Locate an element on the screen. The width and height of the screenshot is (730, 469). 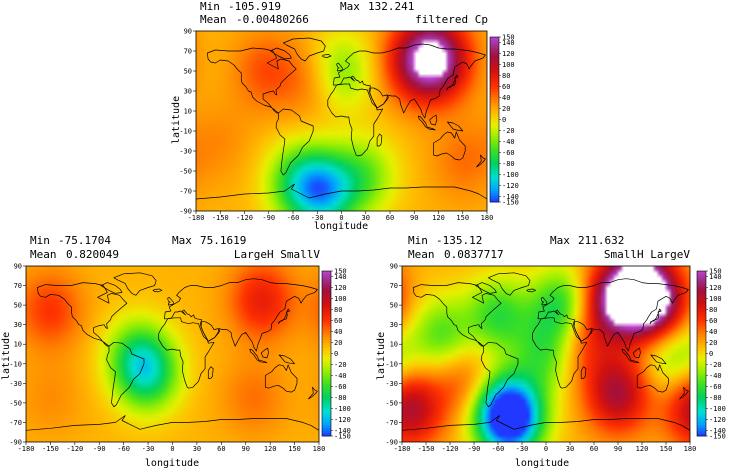
colorbar-tick-label: 100 is located at coordinates (715, 299).